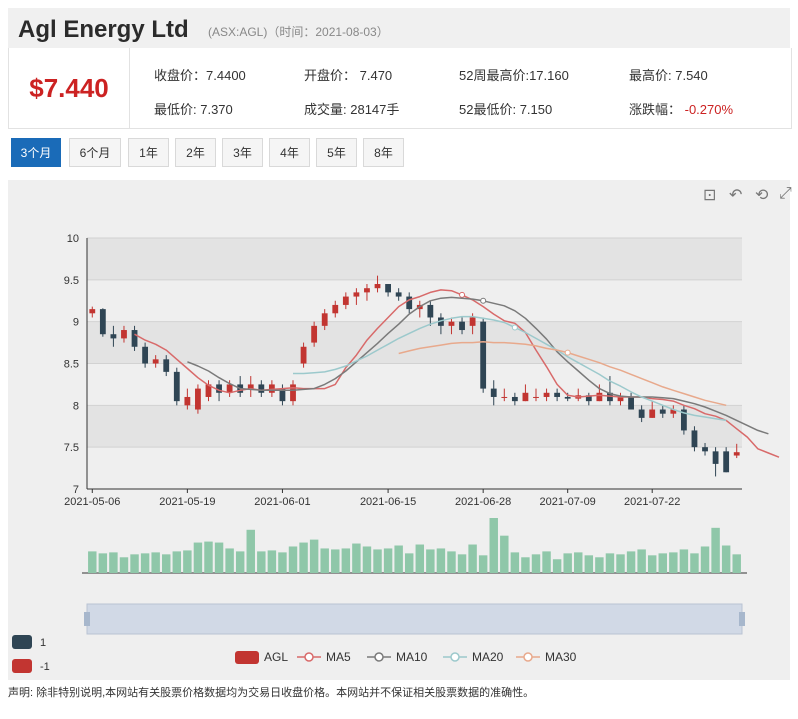 This screenshot has width=798, height=719. What do you see at coordinates (289, 152) in the screenshot?
I see `tab-4-years: 4年` at bounding box center [289, 152].